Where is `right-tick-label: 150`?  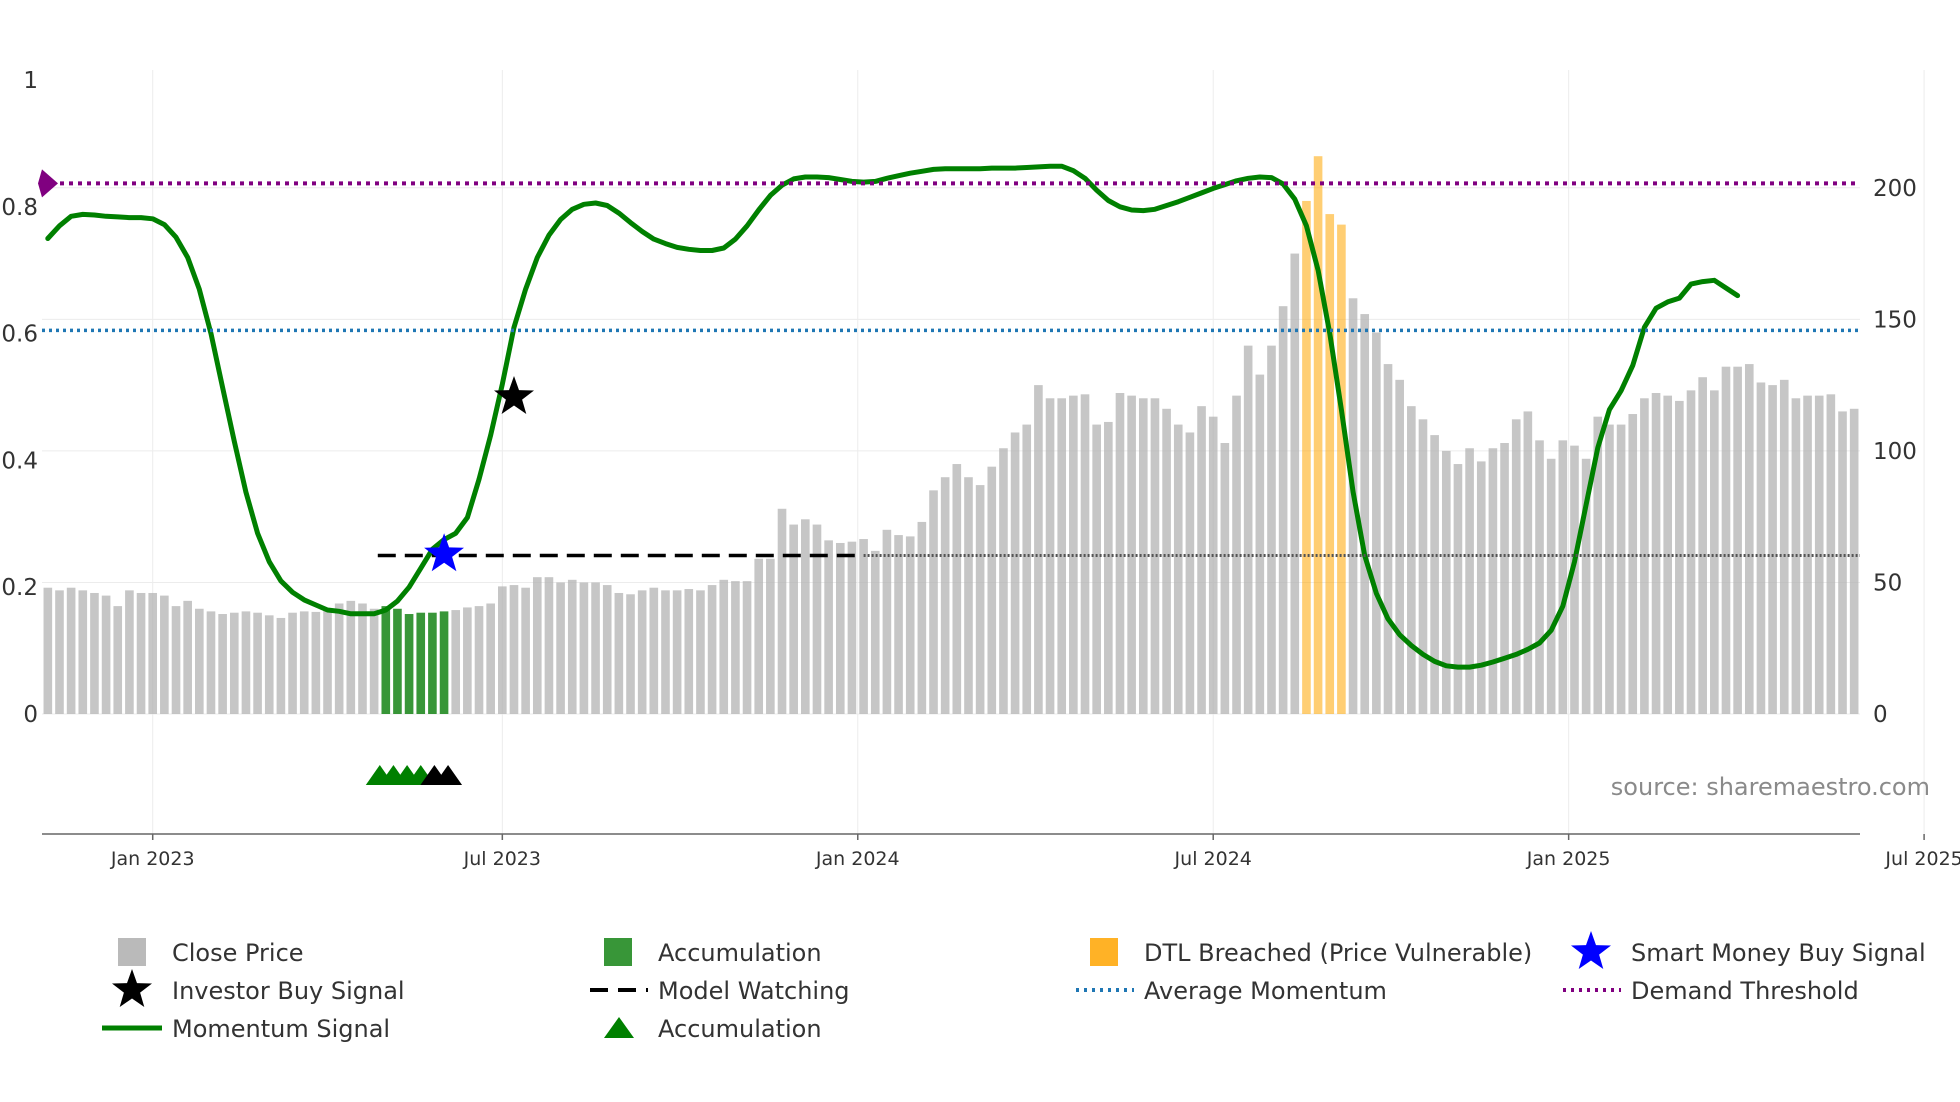
right-tick-label: 150 is located at coordinates (1895, 320).